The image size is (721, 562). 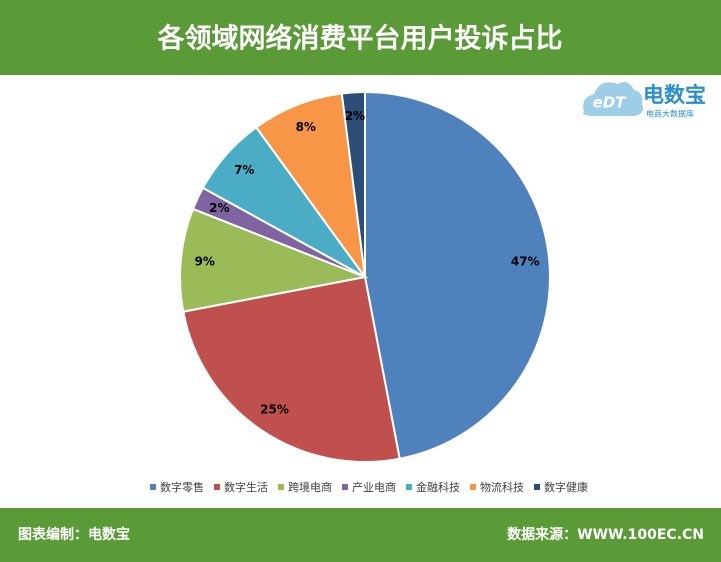 What do you see at coordinates (306, 127) in the screenshot?
I see `data-label: 8%` at bounding box center [306, 127].